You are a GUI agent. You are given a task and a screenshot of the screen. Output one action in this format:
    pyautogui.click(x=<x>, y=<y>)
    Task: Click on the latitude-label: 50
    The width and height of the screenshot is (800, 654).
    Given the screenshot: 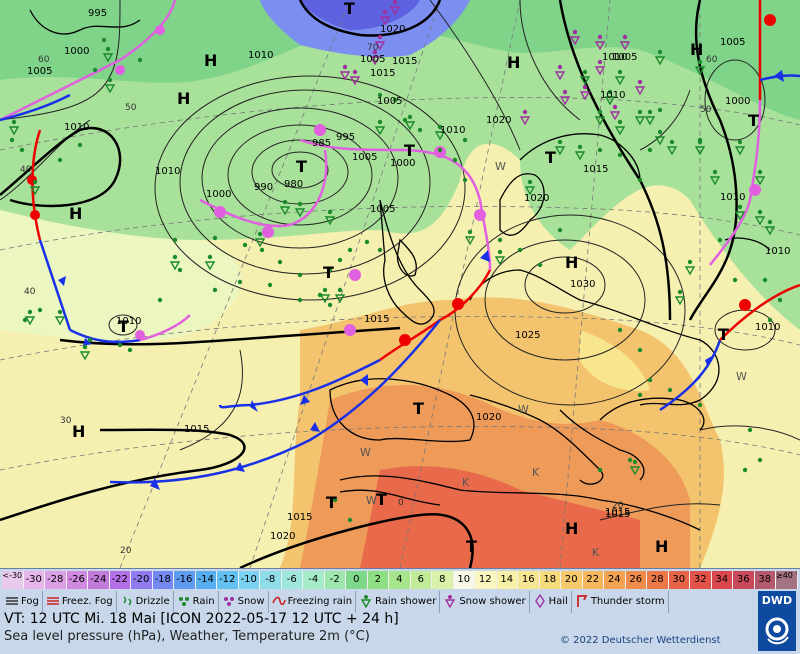 What is the action you would take?
    pyautogui.click(x=706, y=110)
    